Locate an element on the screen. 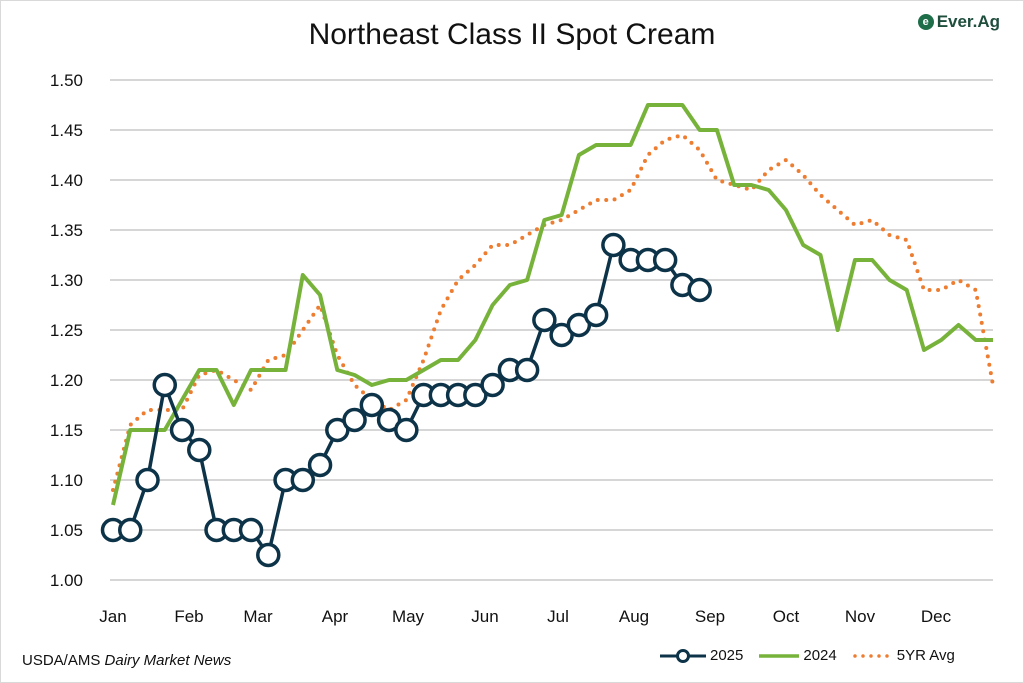 The height and width of the screenshot is (683, 1024). y-tick-label: 1.20 is located at coordinates (66, 380).